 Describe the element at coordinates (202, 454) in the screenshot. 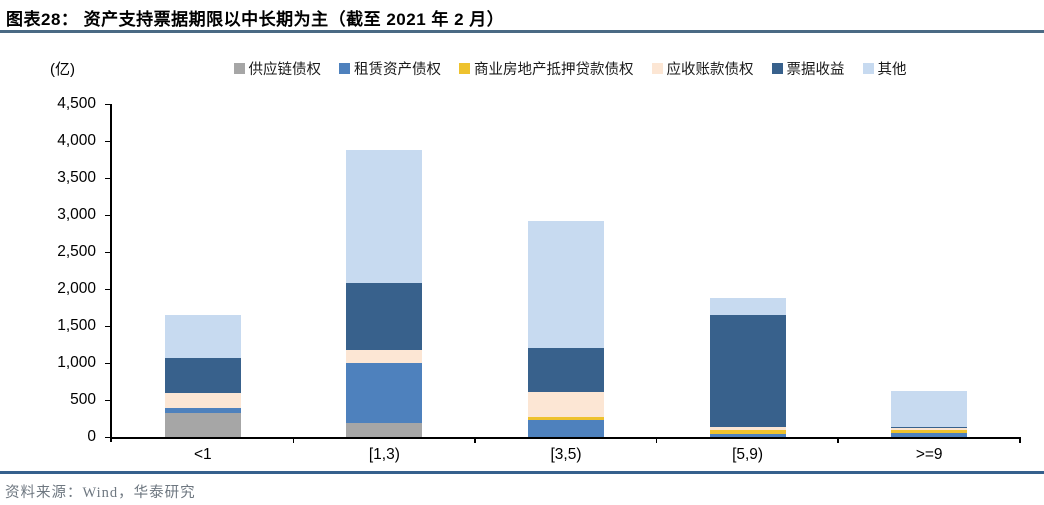

I see `x-axis-category-label: <1` at that location.